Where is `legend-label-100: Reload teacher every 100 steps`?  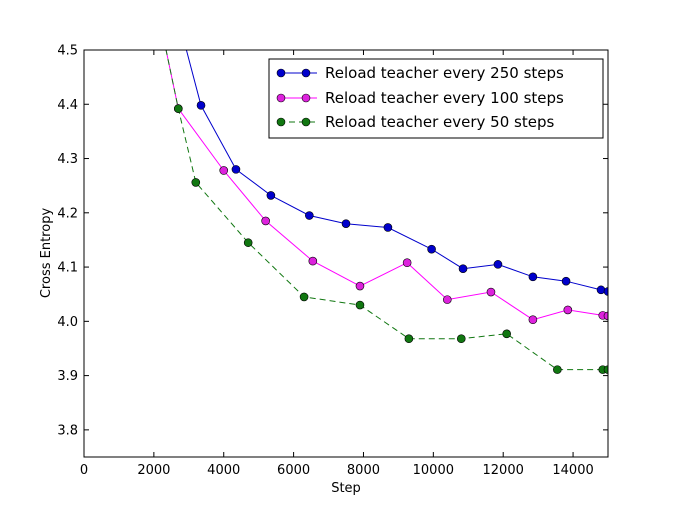 legend-label-100: Reload teacher every 100 steps is located at coordinates (444, 98).